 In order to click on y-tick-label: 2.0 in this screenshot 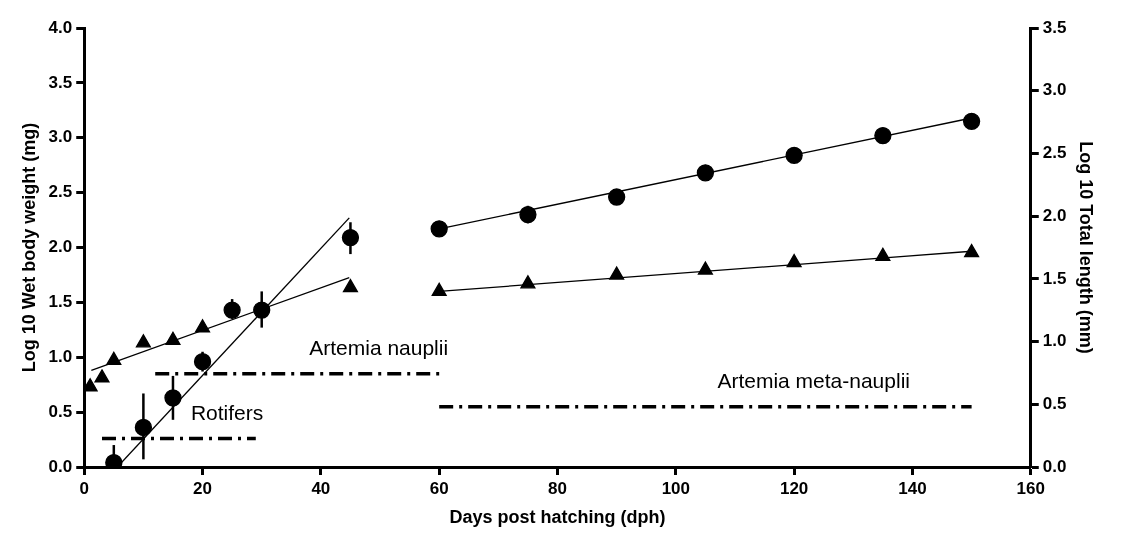, I will do `click(60, 247)`.